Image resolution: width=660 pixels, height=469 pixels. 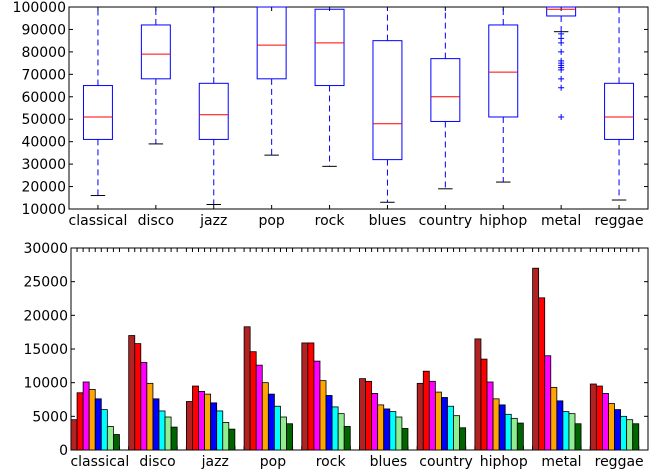 What do you see at coordinates (156, 221) in the screenshot?
I see `x-tick-label: disco` at bounding box center [156, 221].